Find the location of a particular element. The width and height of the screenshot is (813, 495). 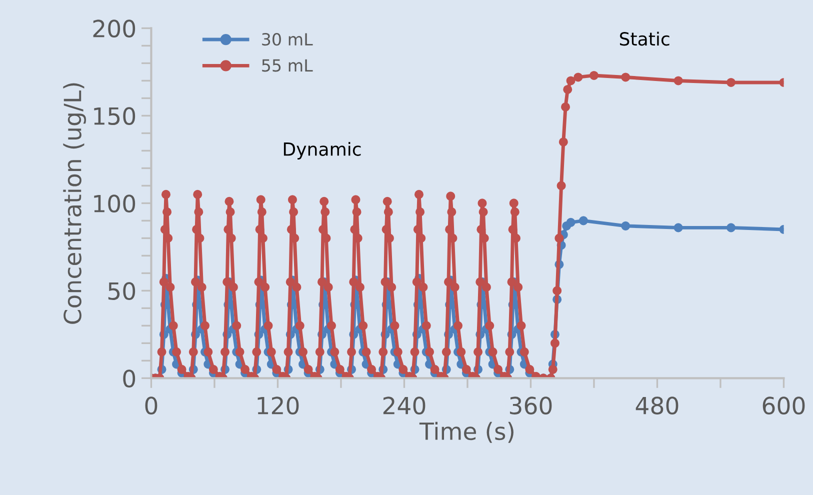

x-tick-label: 600 is located at coordinates (783, 405).